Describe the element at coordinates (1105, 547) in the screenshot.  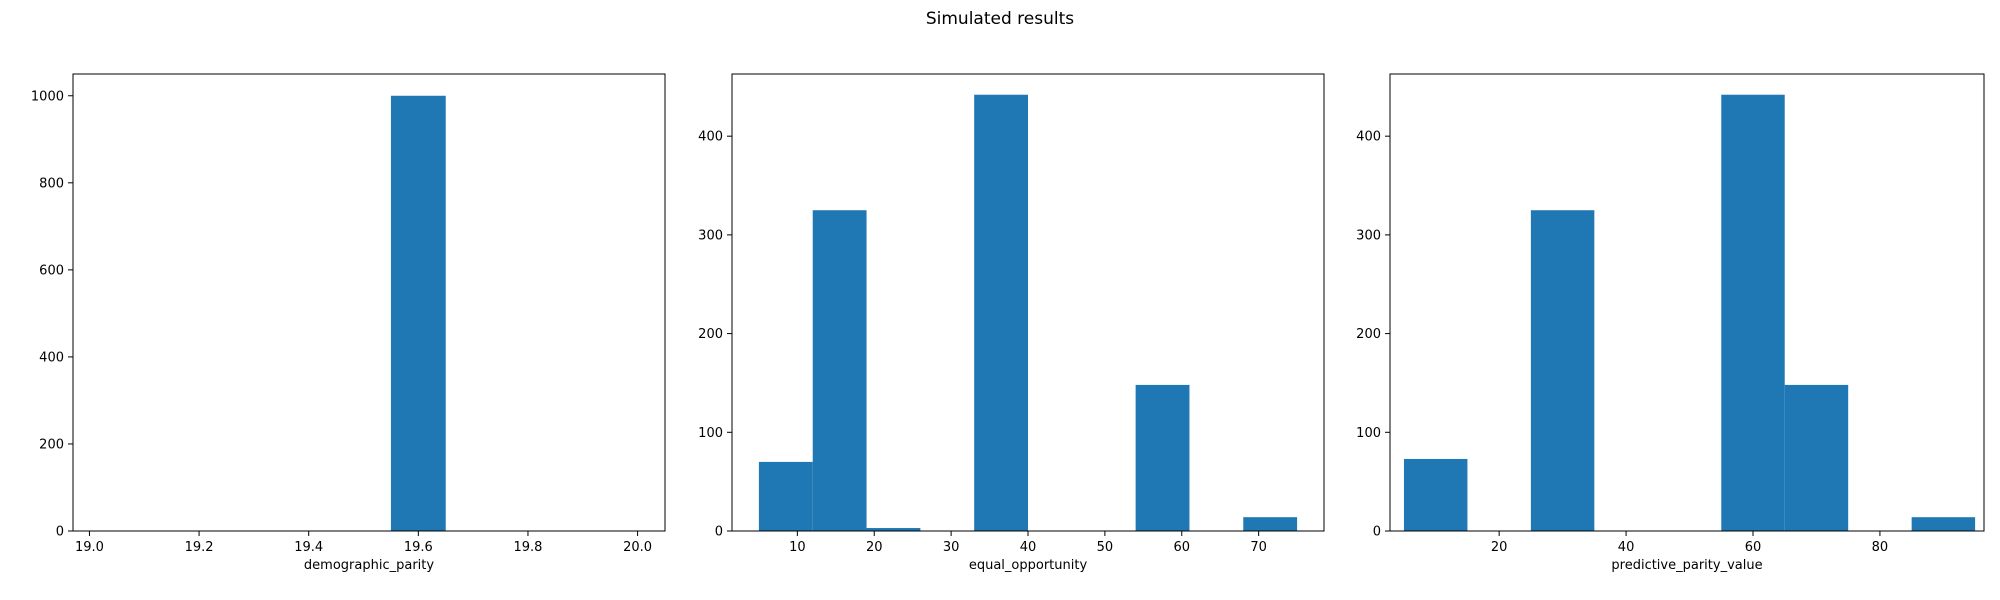
I see `x-tick-label: 50` at that location.